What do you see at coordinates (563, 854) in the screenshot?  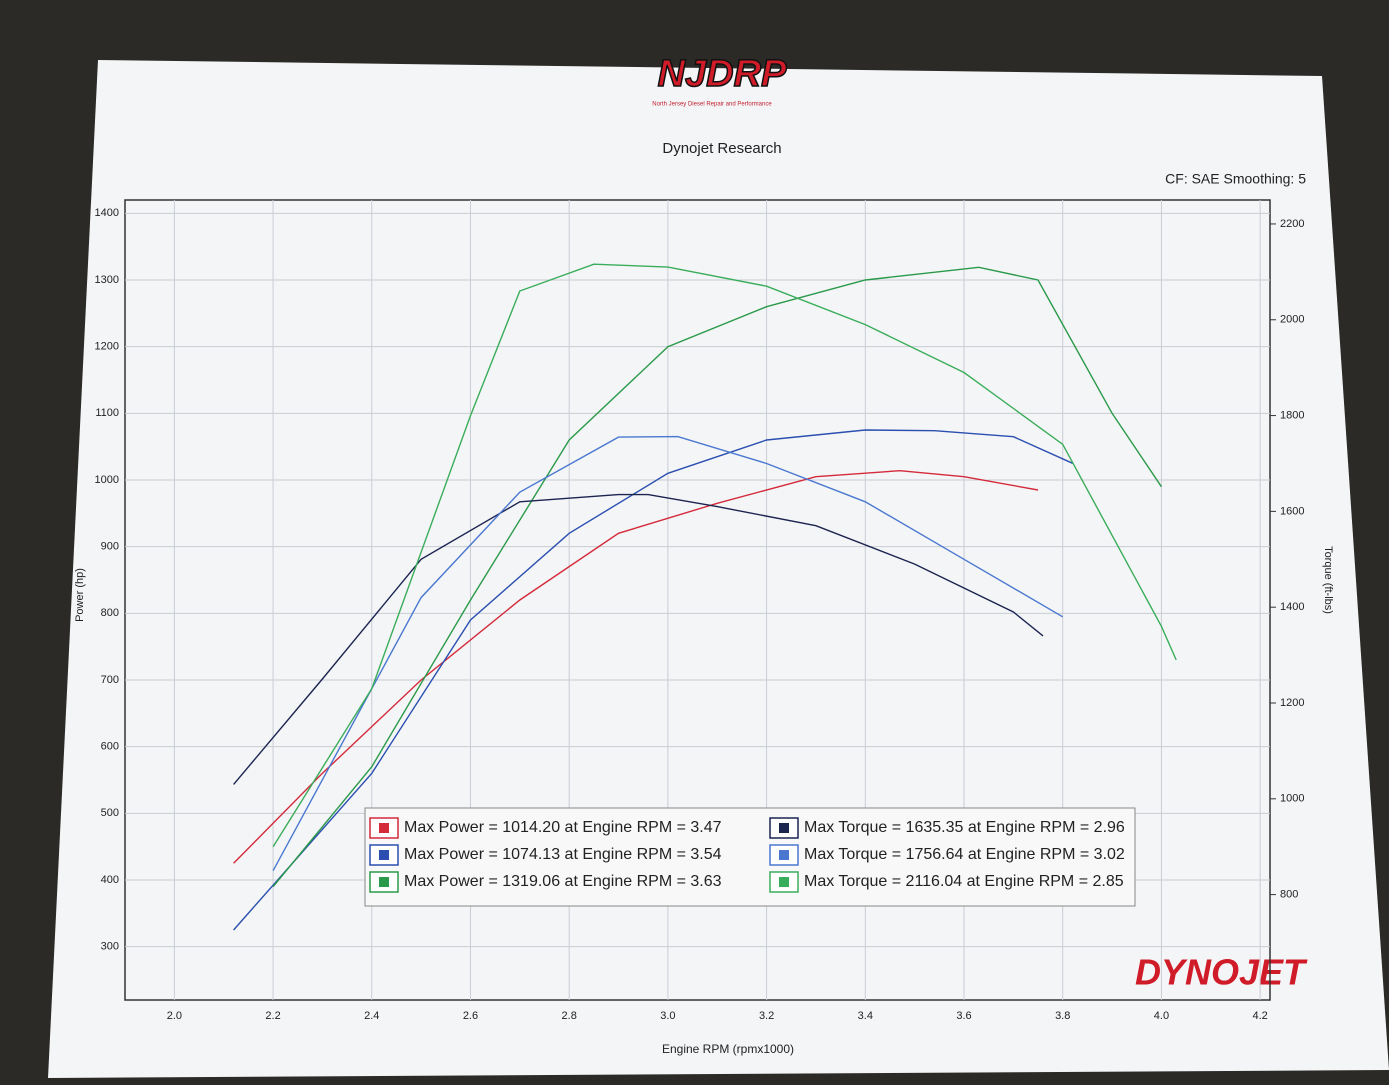 I see `legend-label: Max Power = 1074.13 at Engine RPM = 3.54` at bounding box center [563, 854].